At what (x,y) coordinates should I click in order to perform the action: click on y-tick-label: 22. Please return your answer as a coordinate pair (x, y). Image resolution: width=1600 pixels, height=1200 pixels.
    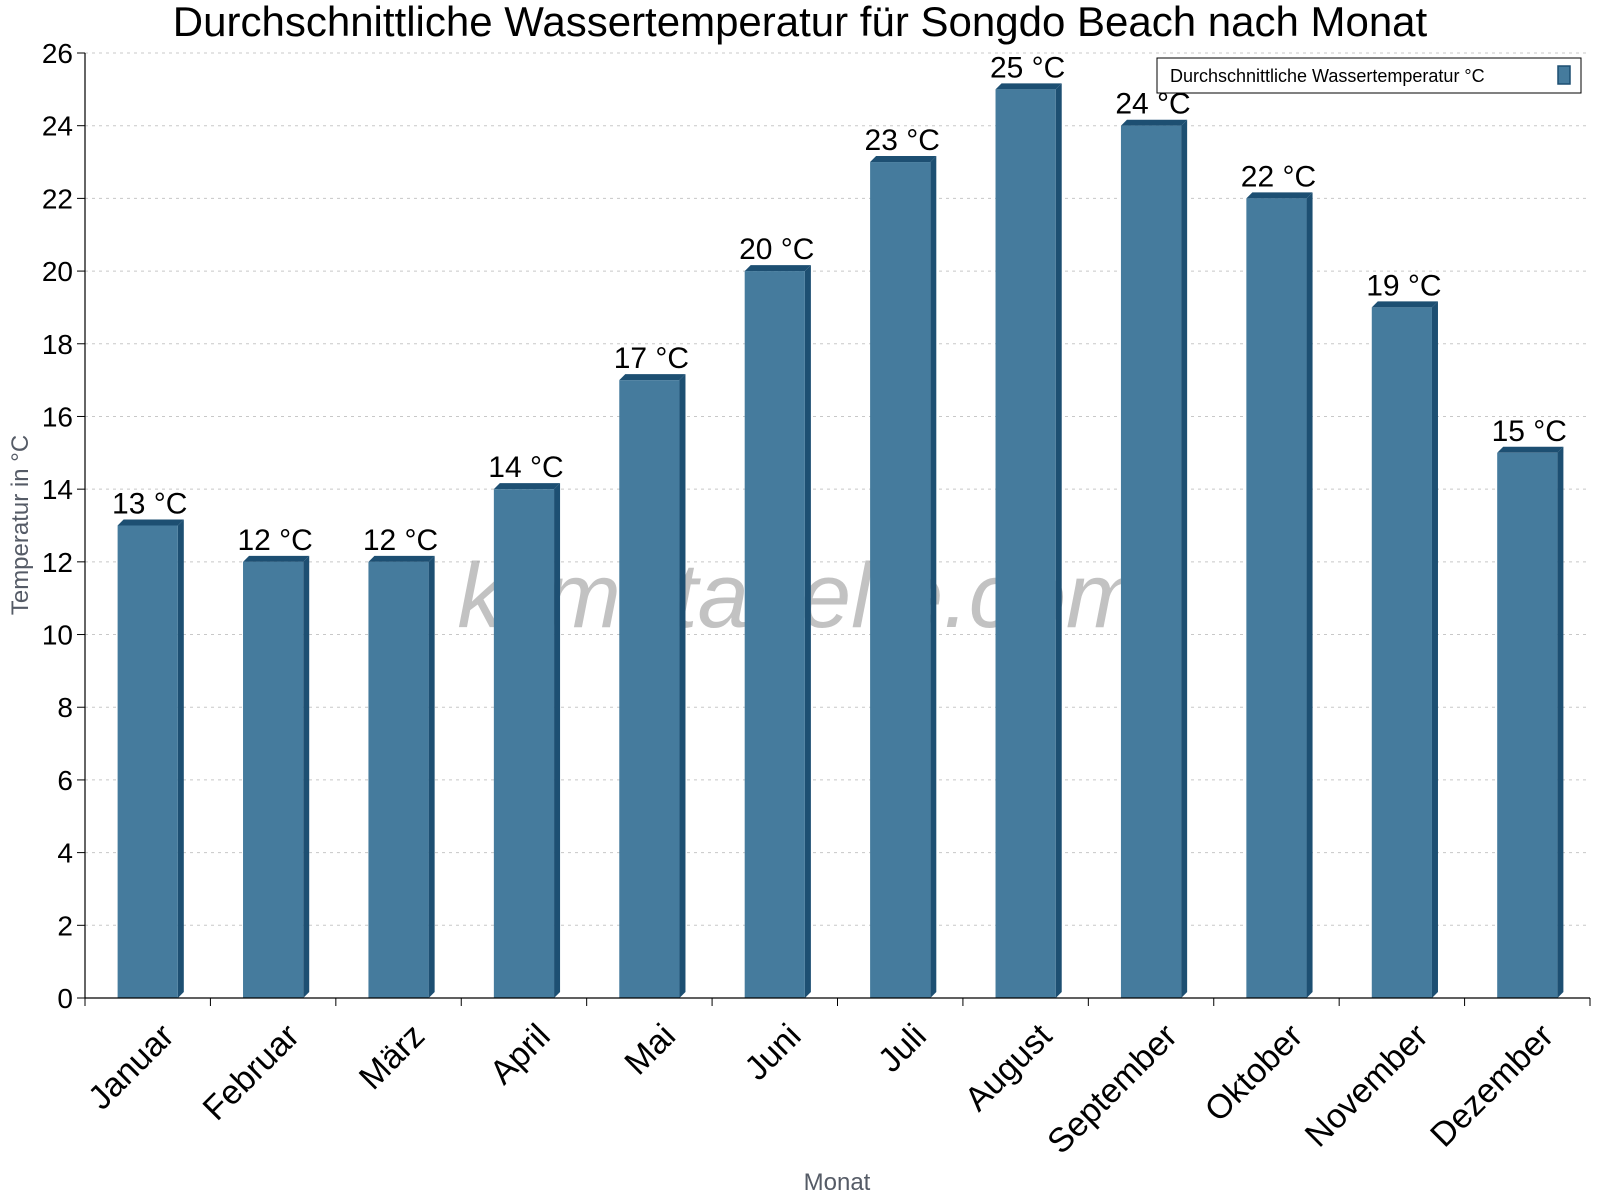
    Looking at the image, I should click on (57, 198).